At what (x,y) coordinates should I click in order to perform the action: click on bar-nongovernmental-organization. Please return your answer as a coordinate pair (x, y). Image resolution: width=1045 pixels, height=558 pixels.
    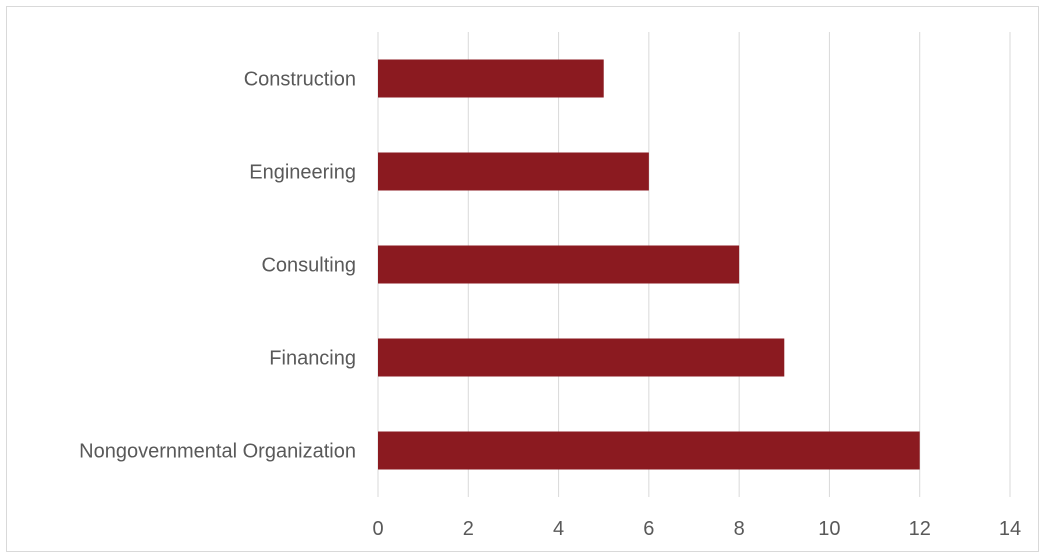
    Looking at the image, I should click on (649, 450).